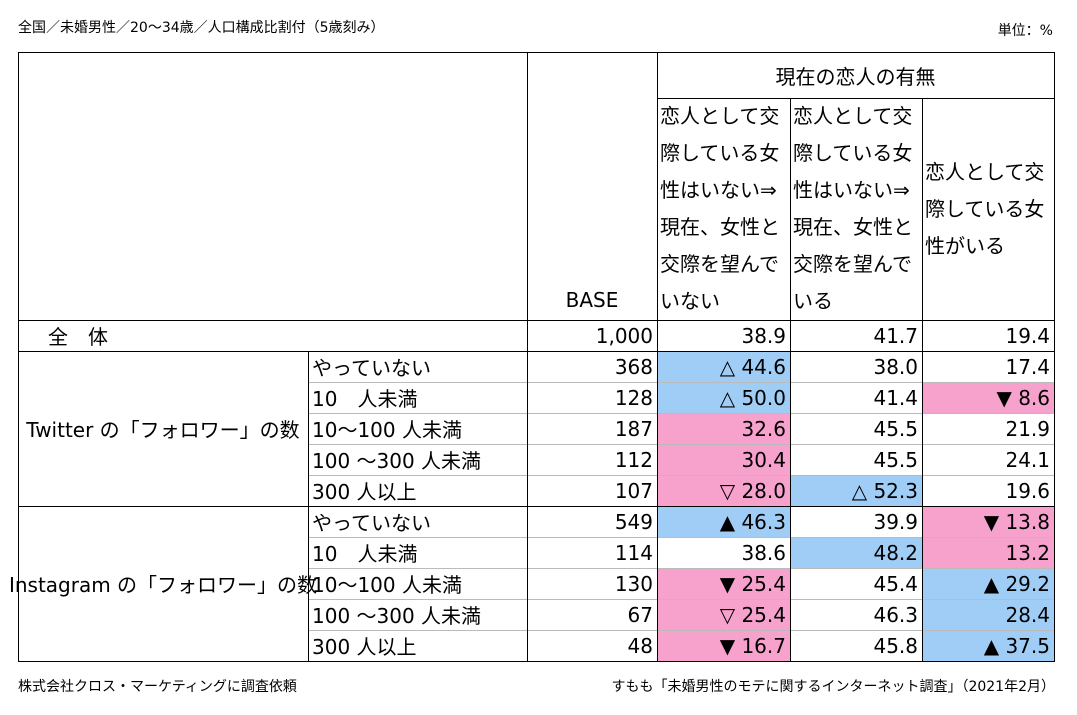  I want to click on value-cell: 46.3, so click(895, 614).